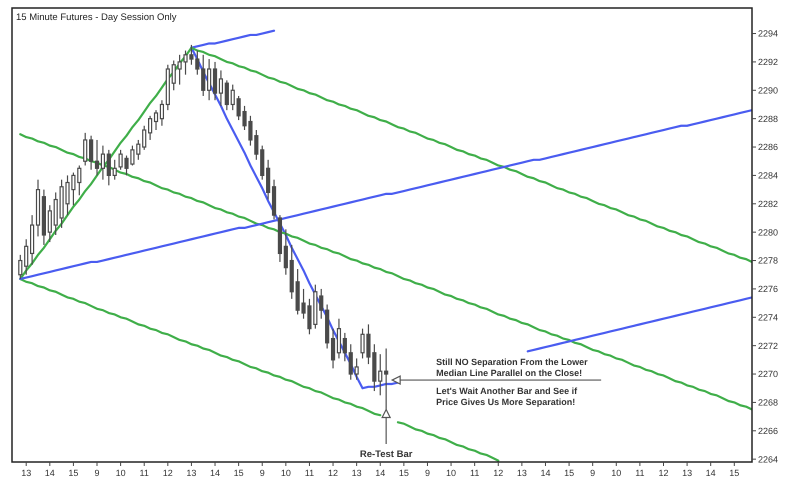 The image size is (796, 489). Describe the element at coordinates (512, 367) in the screenshot. I see `annotation: Still NO Separation From the Lower Median Line Parallel on the Close!` at that location.